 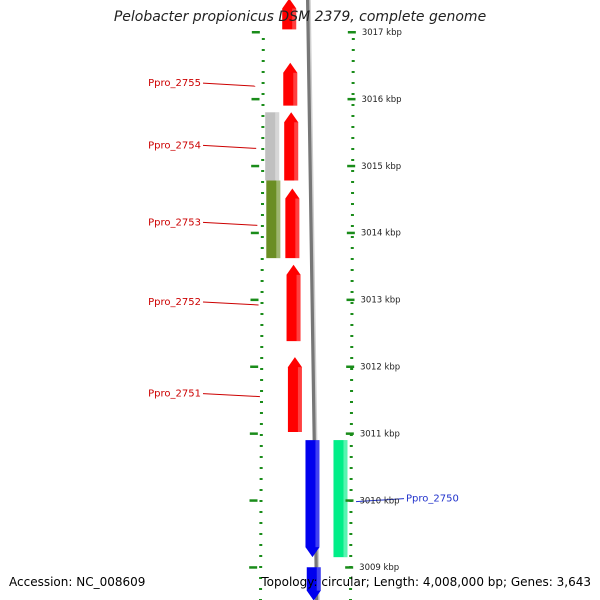 I want to click on ruler-tick-label: 3015 kbp, so click(x=381, y=167).